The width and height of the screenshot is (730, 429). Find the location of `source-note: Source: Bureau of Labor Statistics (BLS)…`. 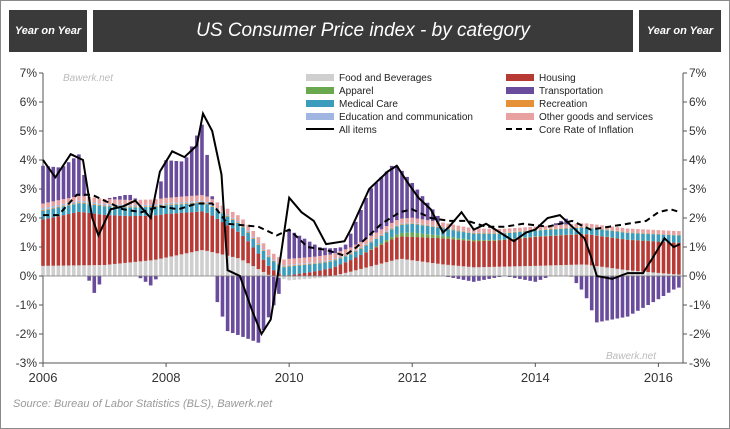

source-note: Source: Bureau of Labor Statistics (BLS)… is located at coordinates (143, 404).